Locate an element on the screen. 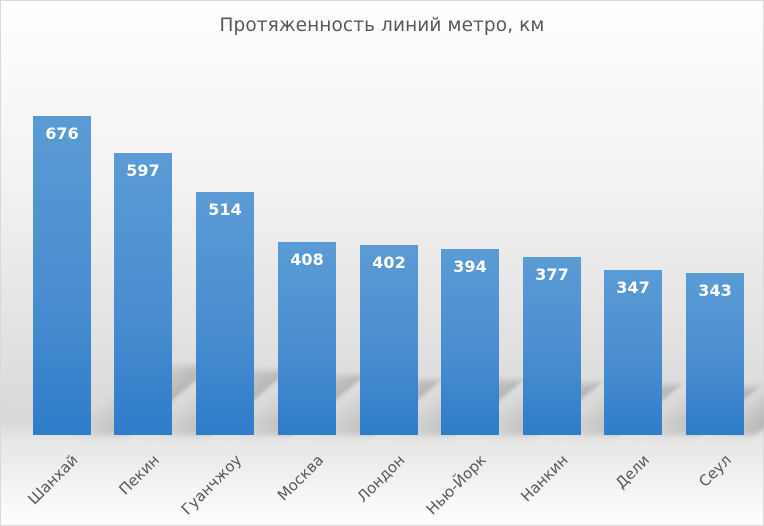 The height and width of the screenshot is (526, 764). data-label: 343 is located at coordinates (715, 290).